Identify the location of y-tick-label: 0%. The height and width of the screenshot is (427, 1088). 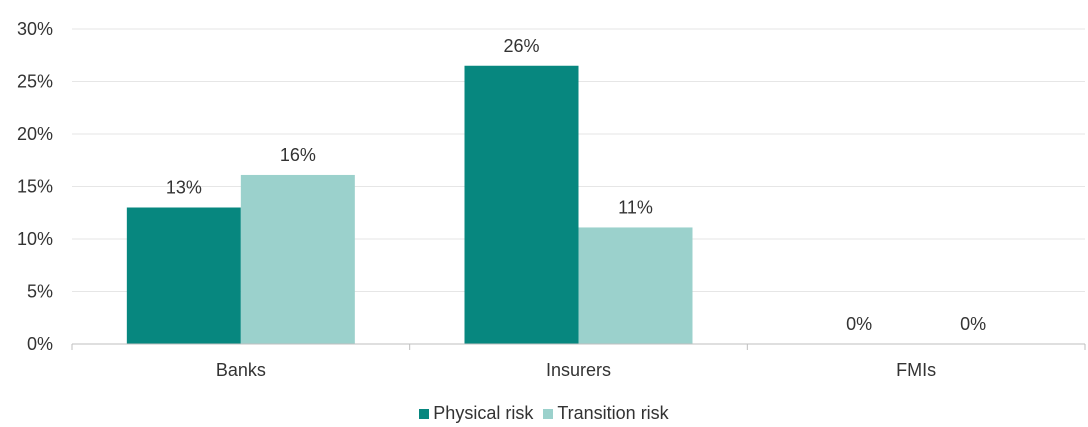
(40, 344).